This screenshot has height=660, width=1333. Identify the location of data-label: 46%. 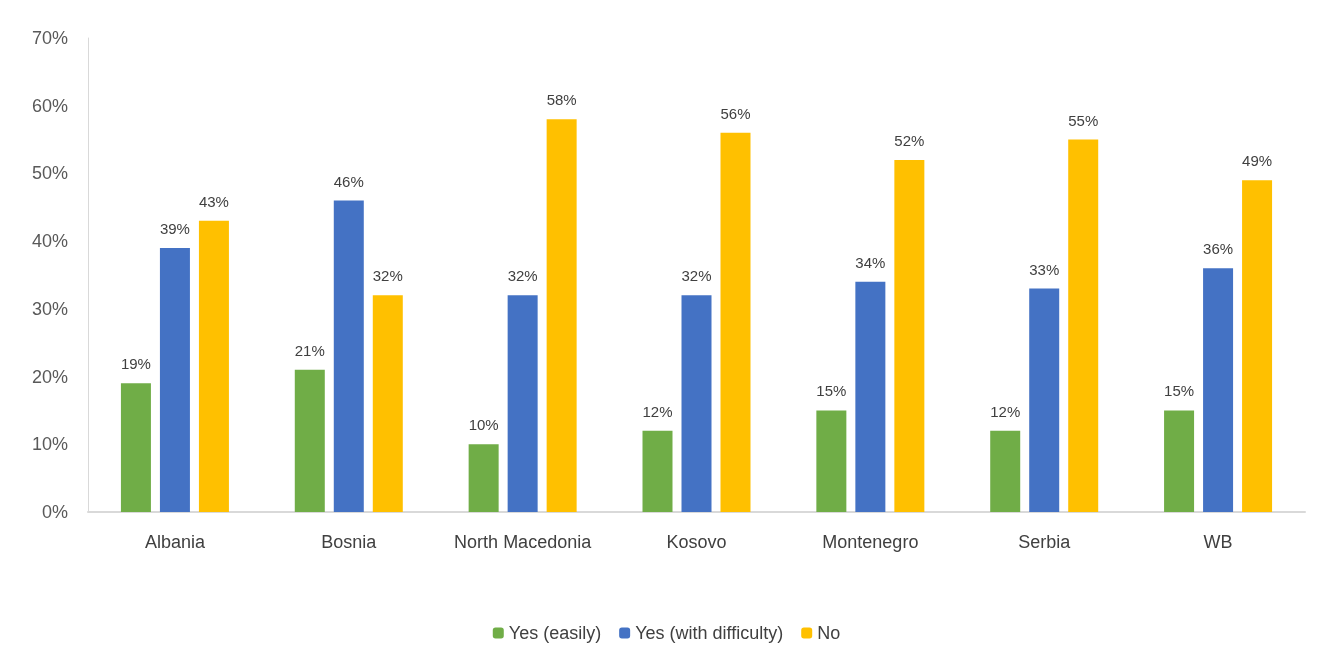
(348, 181).